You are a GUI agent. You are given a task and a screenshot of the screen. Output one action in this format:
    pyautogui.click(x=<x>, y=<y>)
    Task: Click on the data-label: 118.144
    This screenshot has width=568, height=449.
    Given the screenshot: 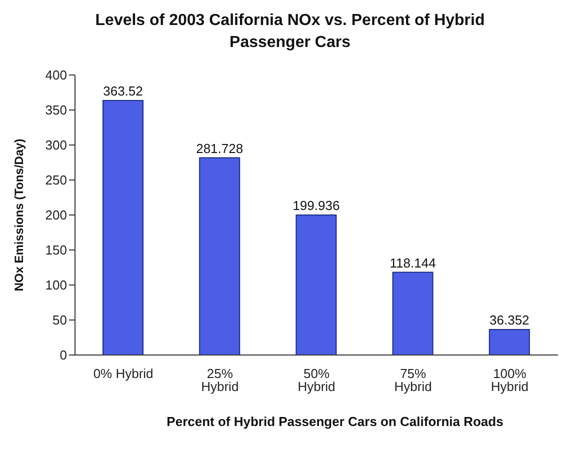 What is the action you would take?
    pyautogui.click(x=413, y=262)
    